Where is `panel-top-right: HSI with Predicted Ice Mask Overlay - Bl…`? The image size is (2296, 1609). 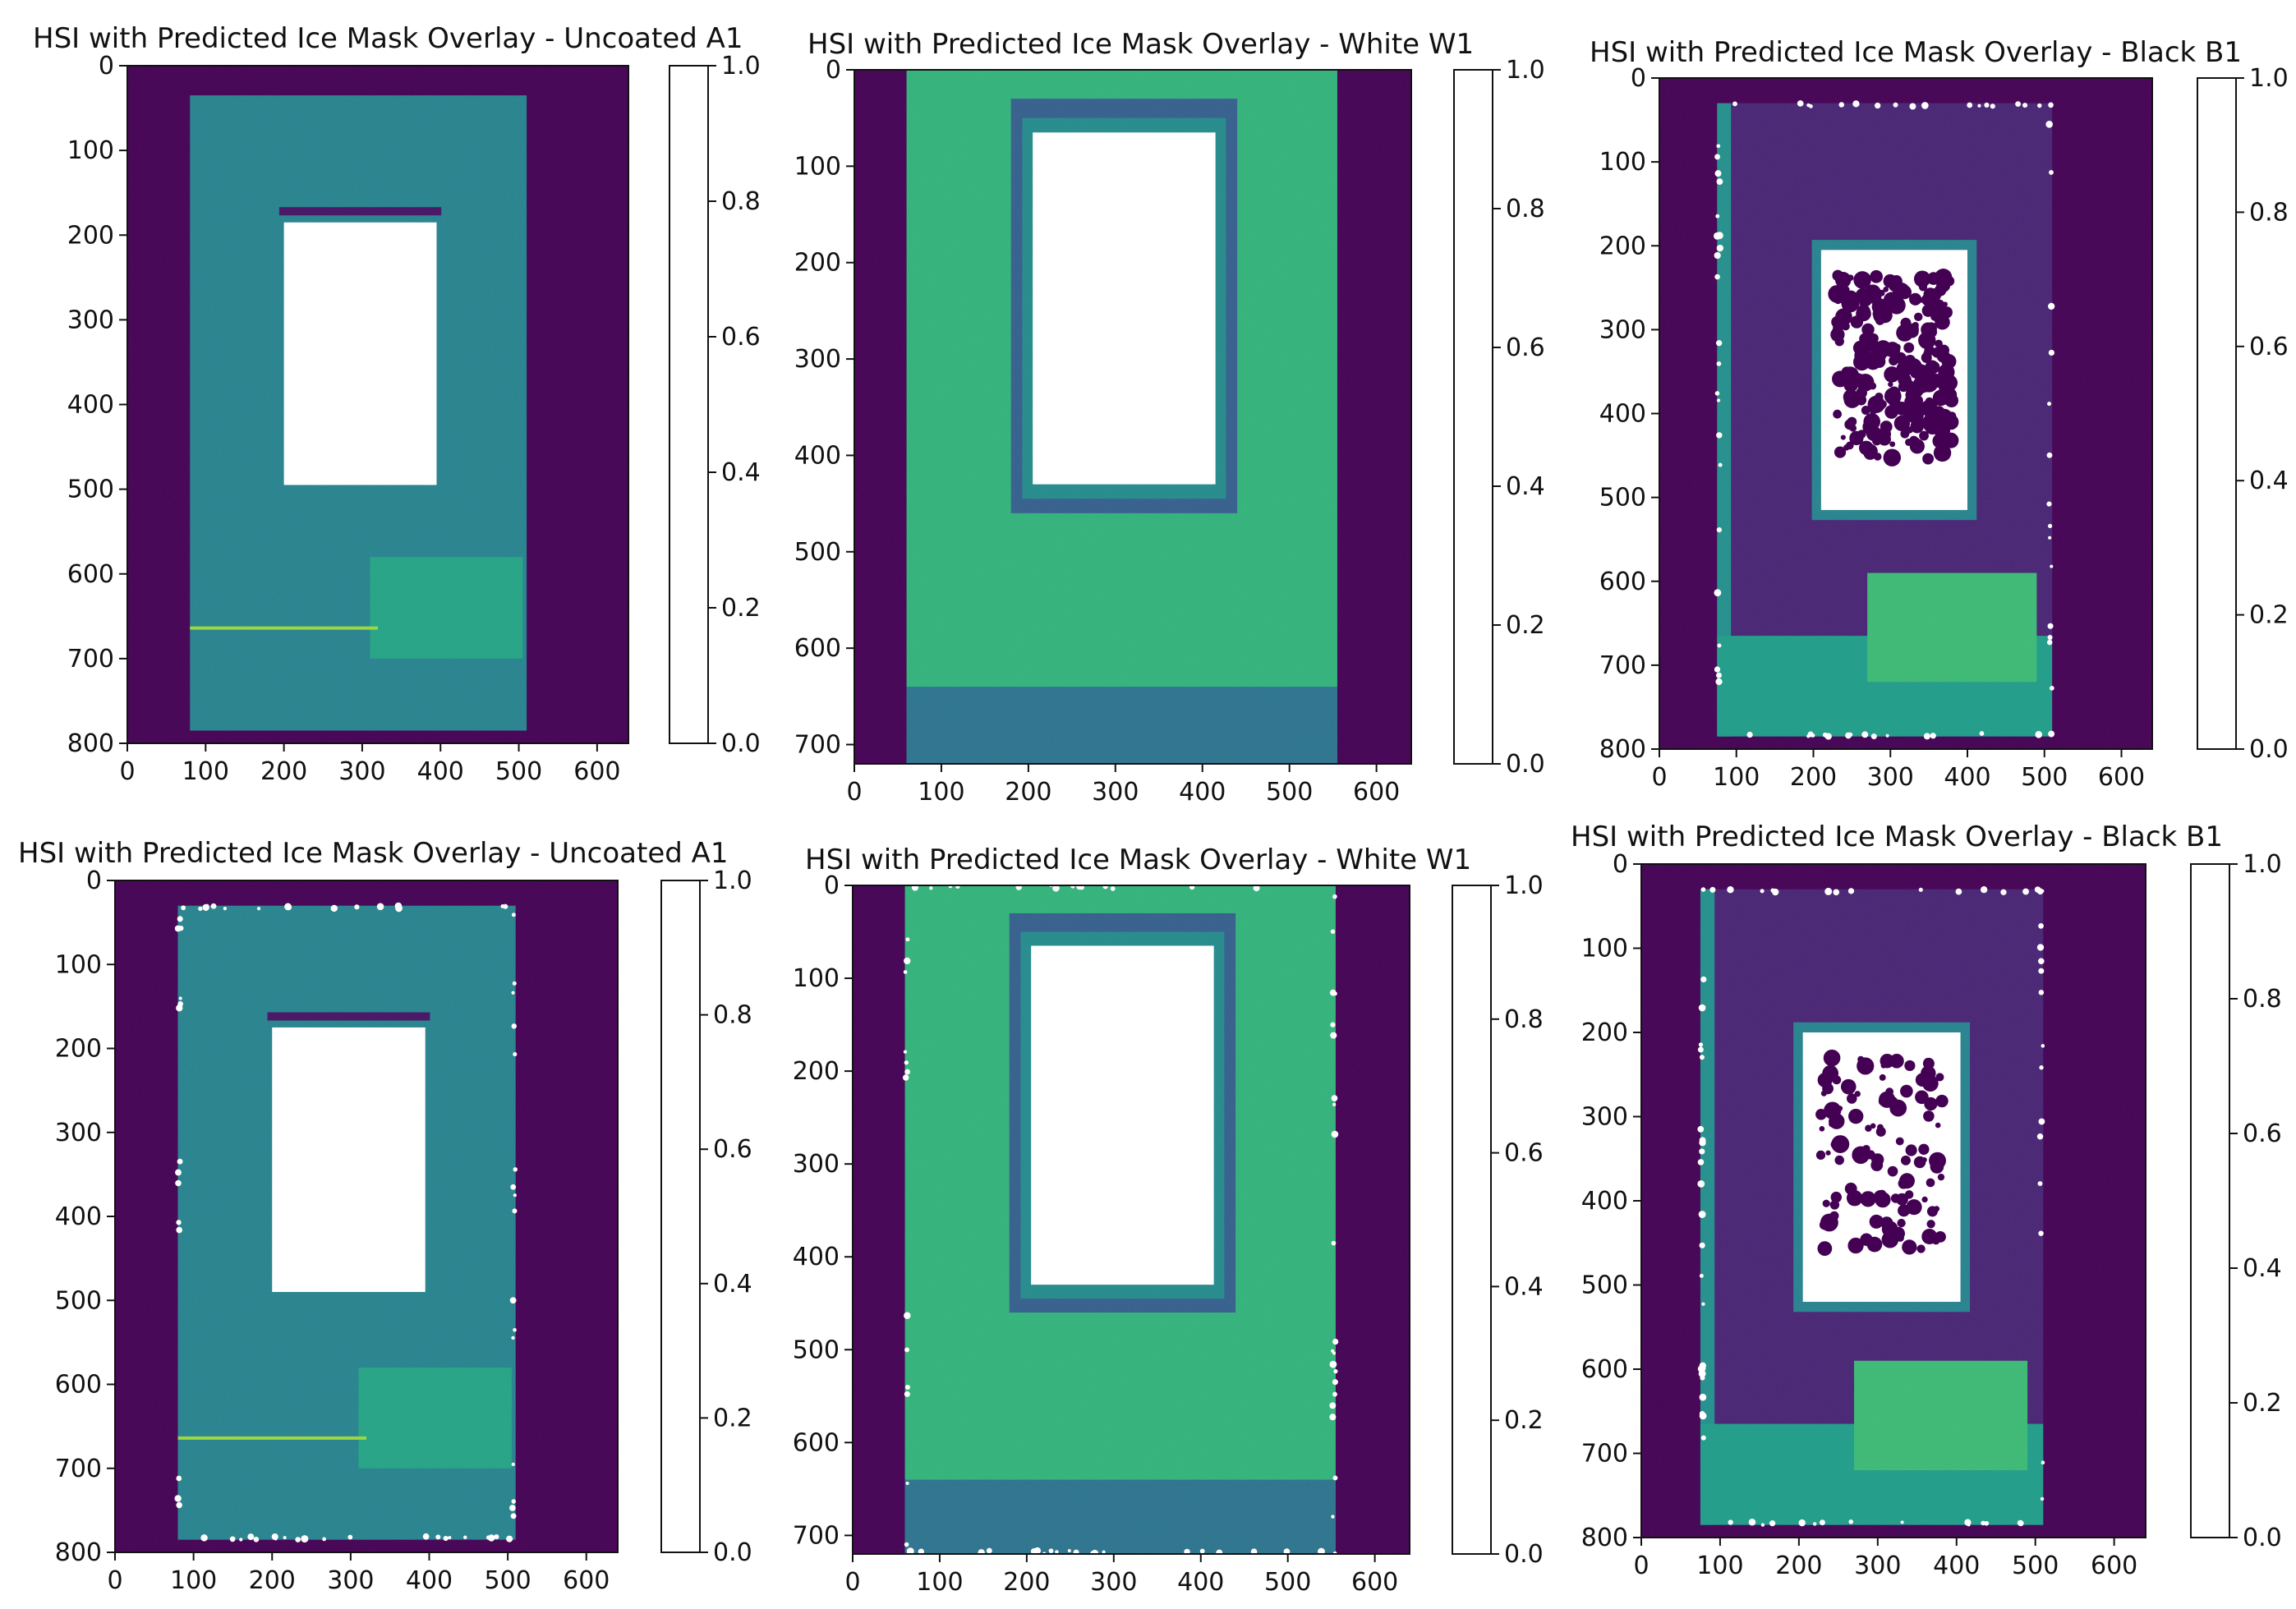
panel-top-right: HSI with Predicted Ice Mask Overlay - Bl… is located at coordinates (1939, 414).